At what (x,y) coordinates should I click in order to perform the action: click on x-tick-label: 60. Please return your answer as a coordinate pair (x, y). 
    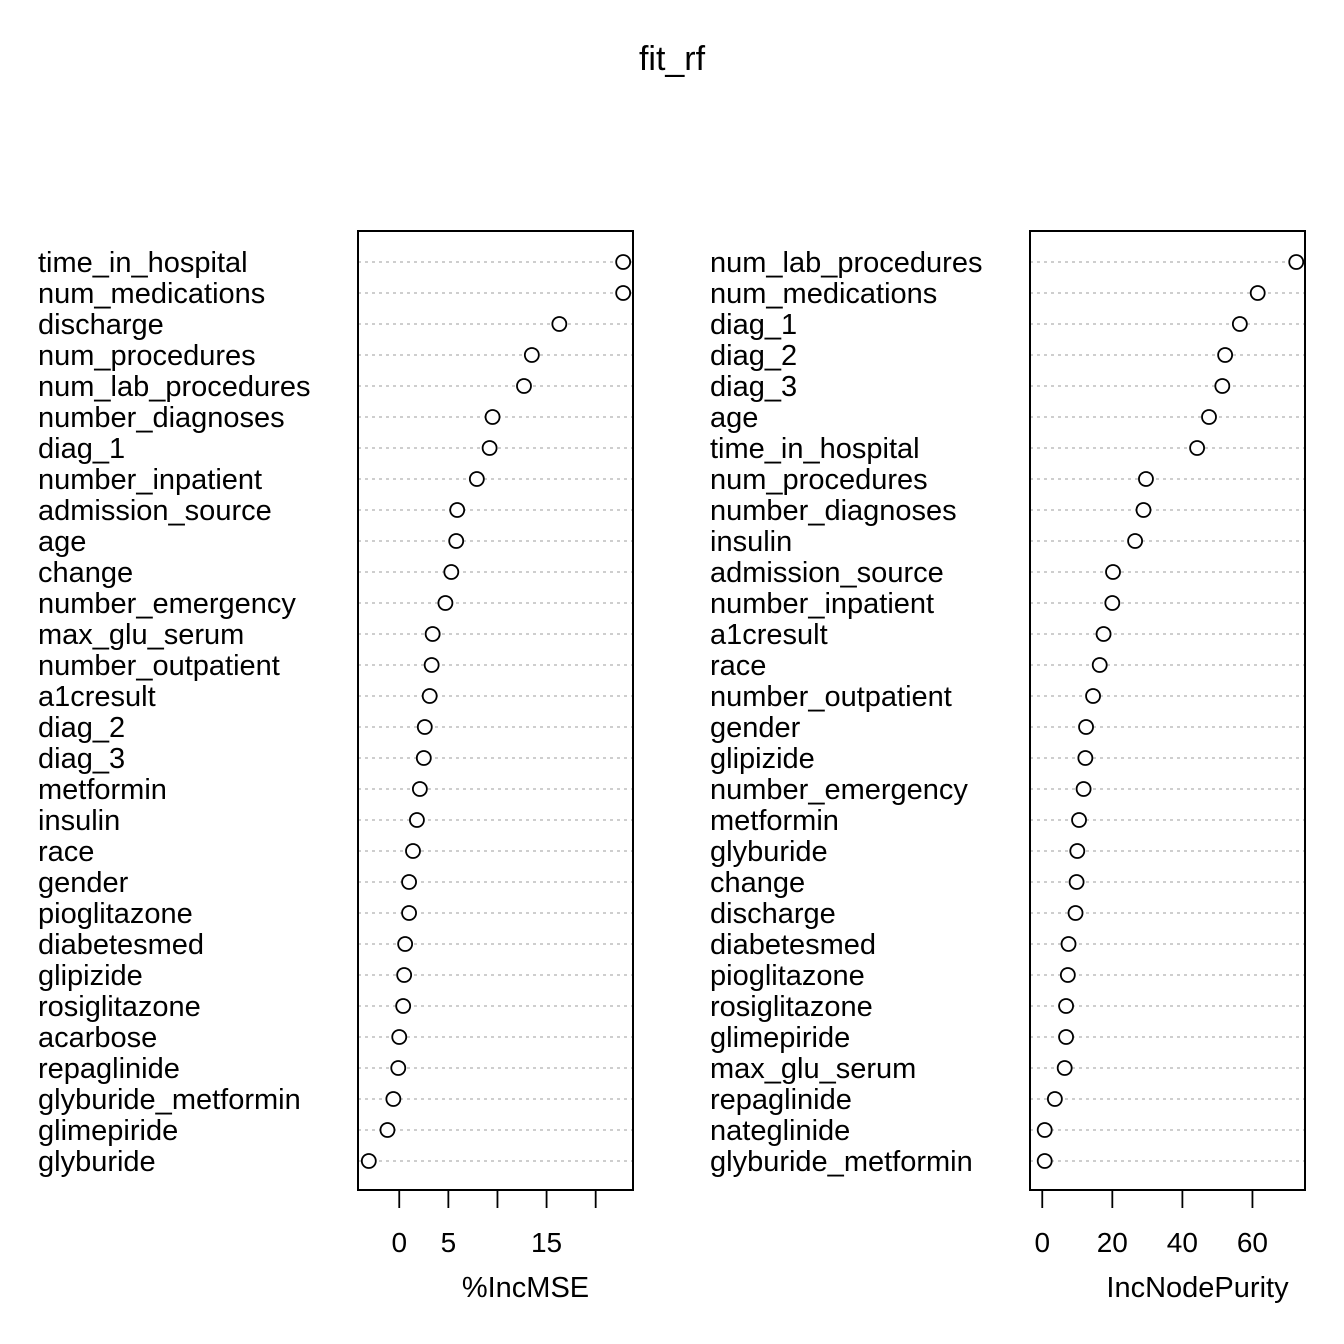
    Looking at the image, I should click on (1252, 1242).